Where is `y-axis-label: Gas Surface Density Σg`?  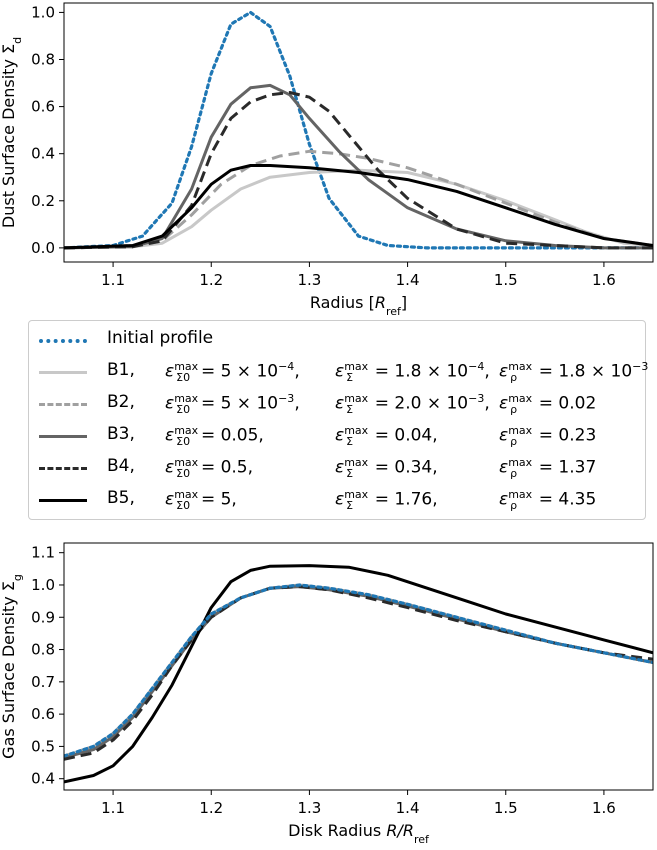
y-axis-label: Gas Surface Density Σg is located at coordinates (12, 666).